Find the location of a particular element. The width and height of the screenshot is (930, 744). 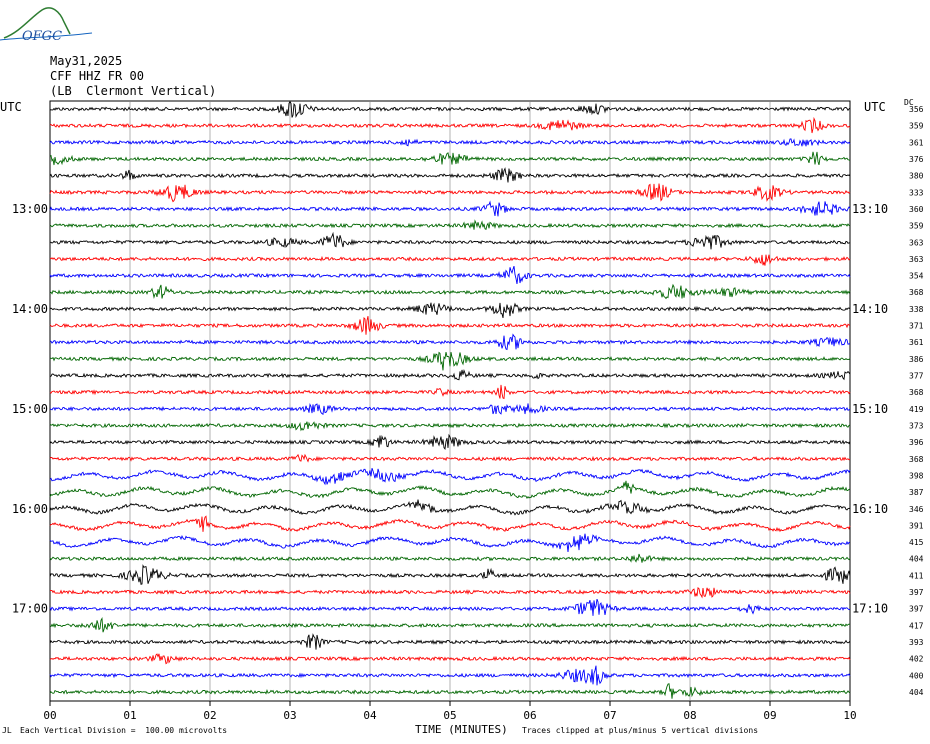

left-time-label: 14:00 is located at coordinates (30, 309).